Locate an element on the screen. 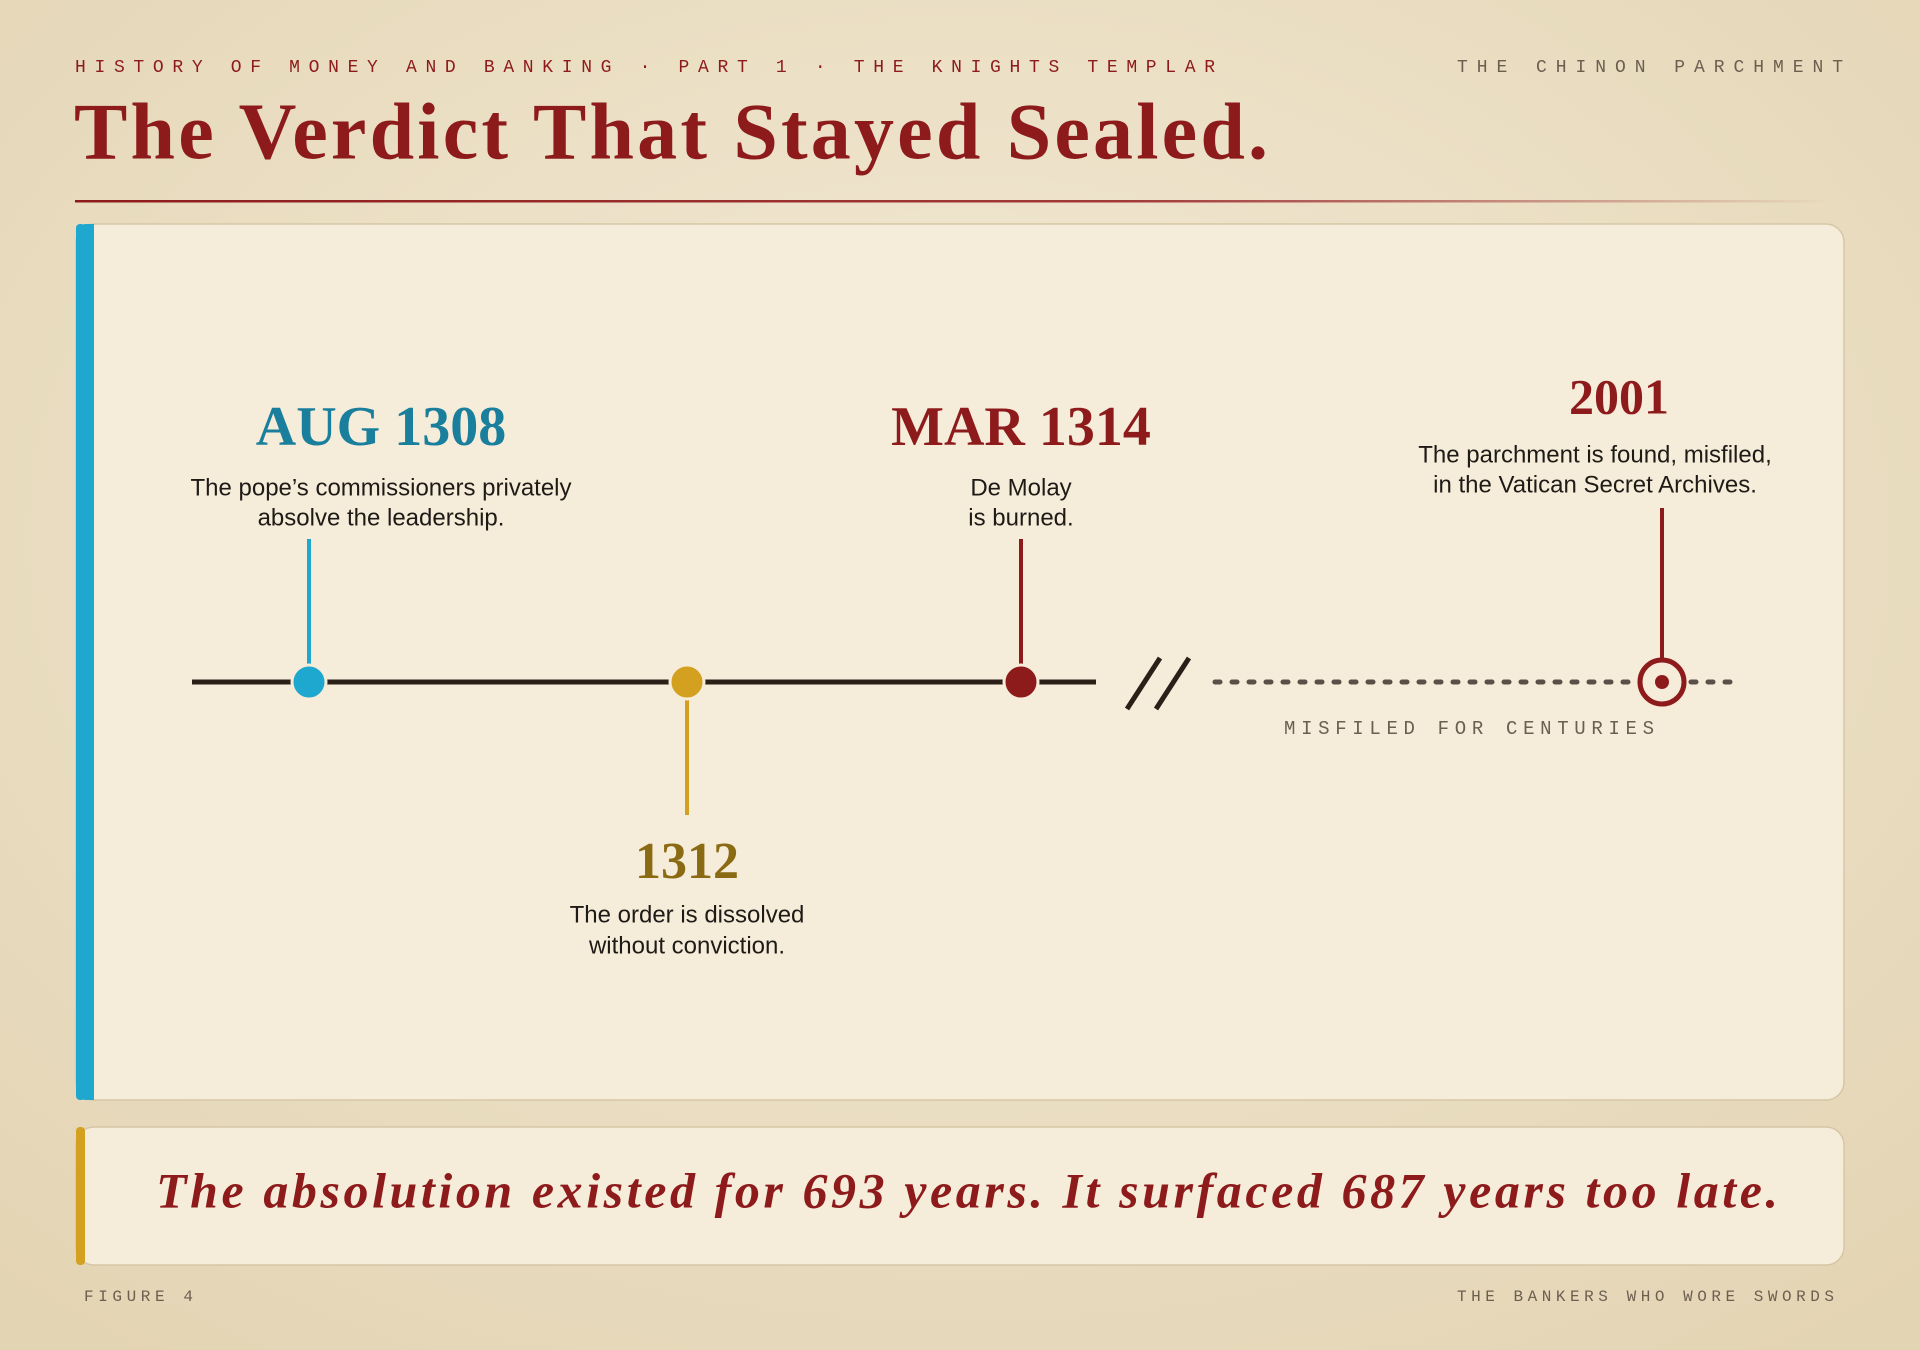  event-text: is burned. is located at coordinates (1020, 517).